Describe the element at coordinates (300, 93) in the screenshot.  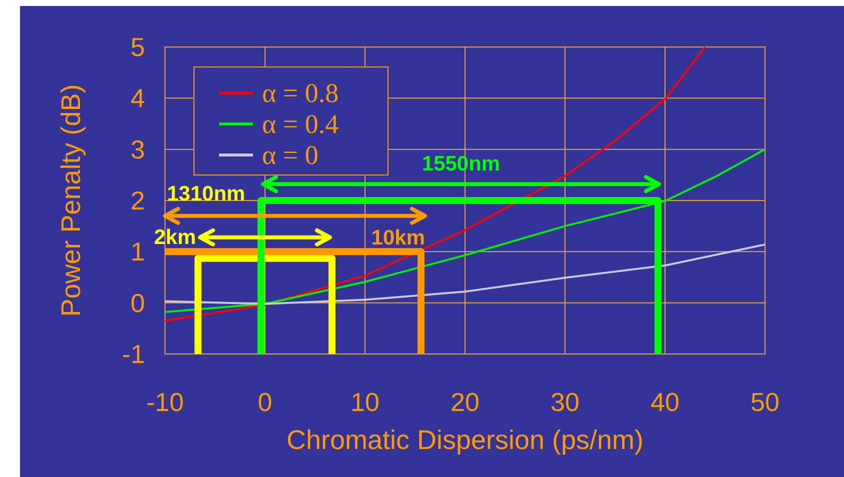
I see `legend-label: α = 0.8` at that location.